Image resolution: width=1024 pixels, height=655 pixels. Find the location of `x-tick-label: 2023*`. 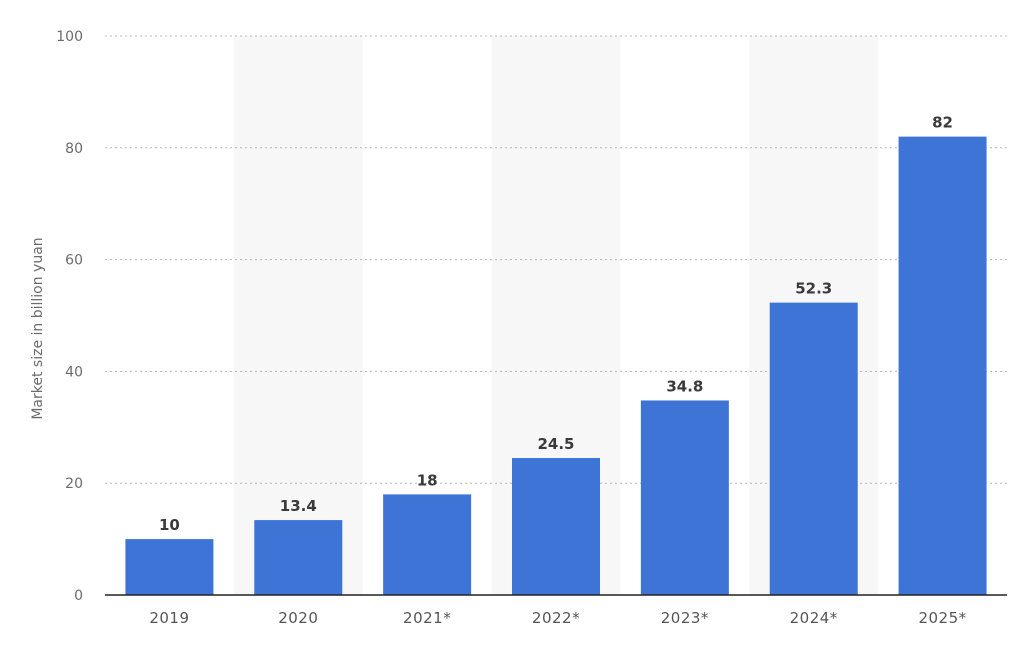

x-tick-label: 2023* is located at coordinates (685, 618).